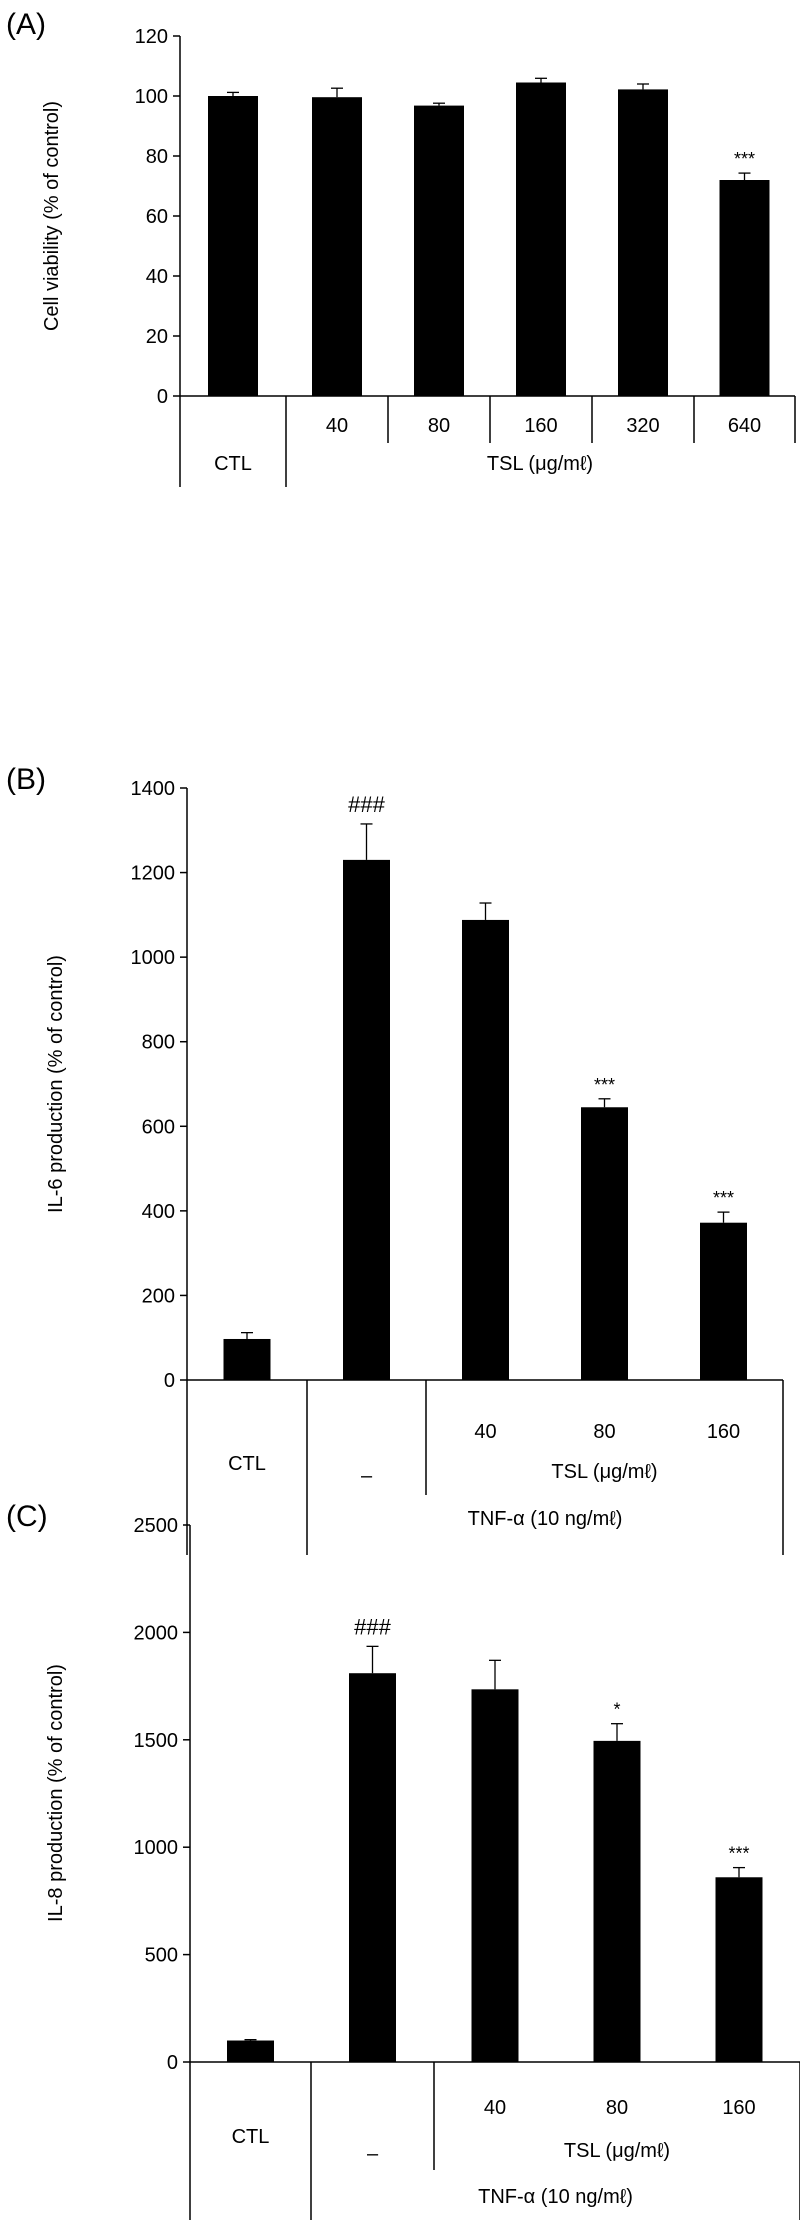 The image size is (800, 2225). I want to click on y-tick-label: 500, so click(161, 1956).